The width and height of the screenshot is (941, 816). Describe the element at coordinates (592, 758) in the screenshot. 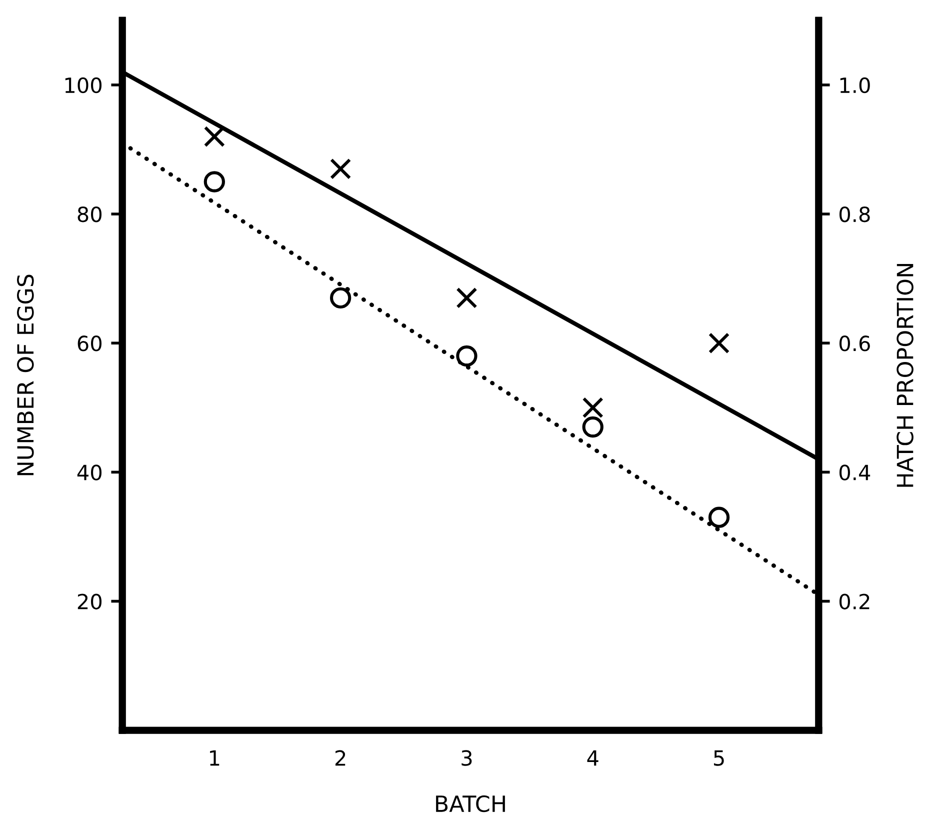

I see `x-tick-label: 4` at that location.